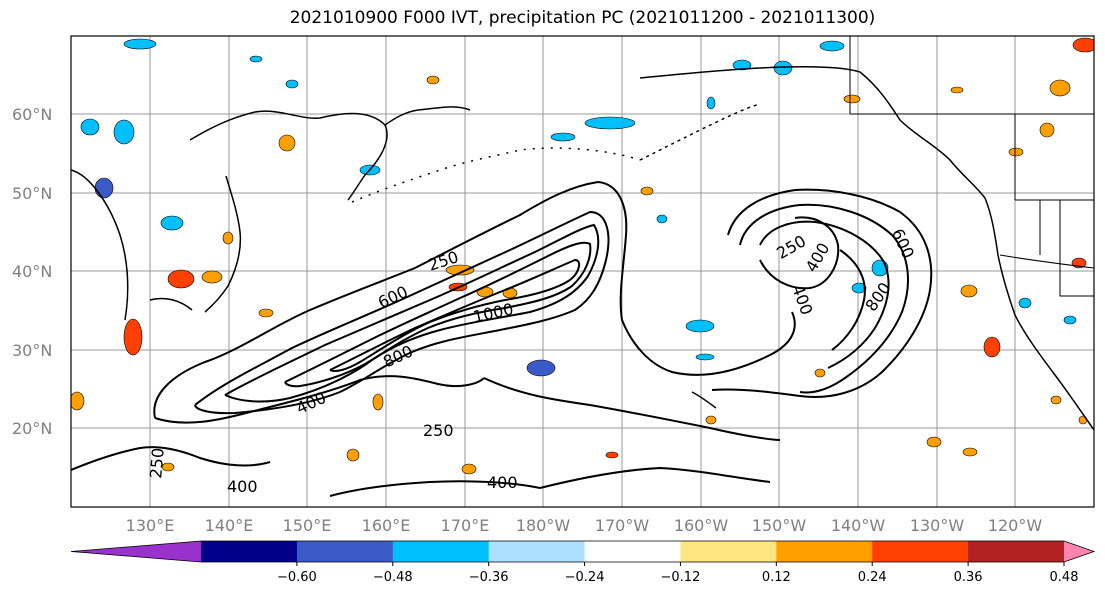  Describe the element at coordinates (32, 428) in the screenshot. I see `lat-label: 20°N` at that location.